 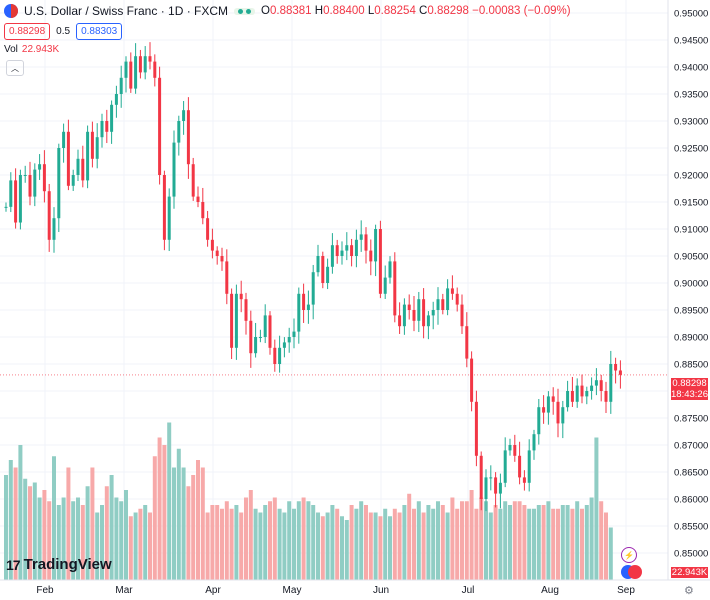 What do you see at coordinates (15, 68) in the screenshot?
I see `collapse-legend-button: ︿` at bounding box center [15, 68].